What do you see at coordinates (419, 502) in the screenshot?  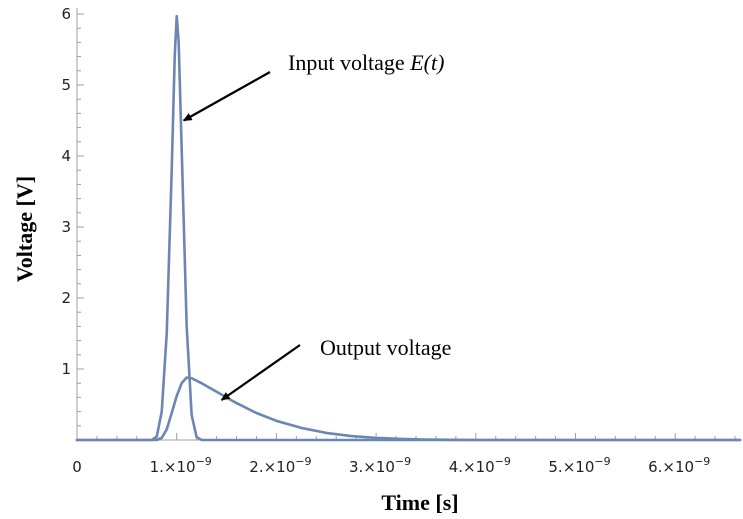 I see `x-axis-title: Time [s]` at bounding box center [419, 502].